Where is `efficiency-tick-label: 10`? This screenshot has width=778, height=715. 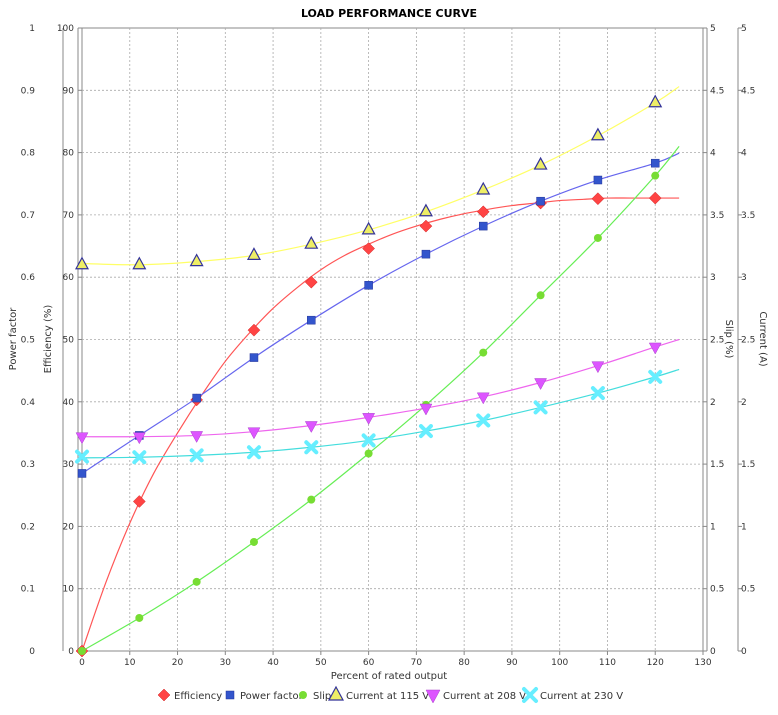 efficiency-tick-label: 10 is located at coordinates (69, 590).